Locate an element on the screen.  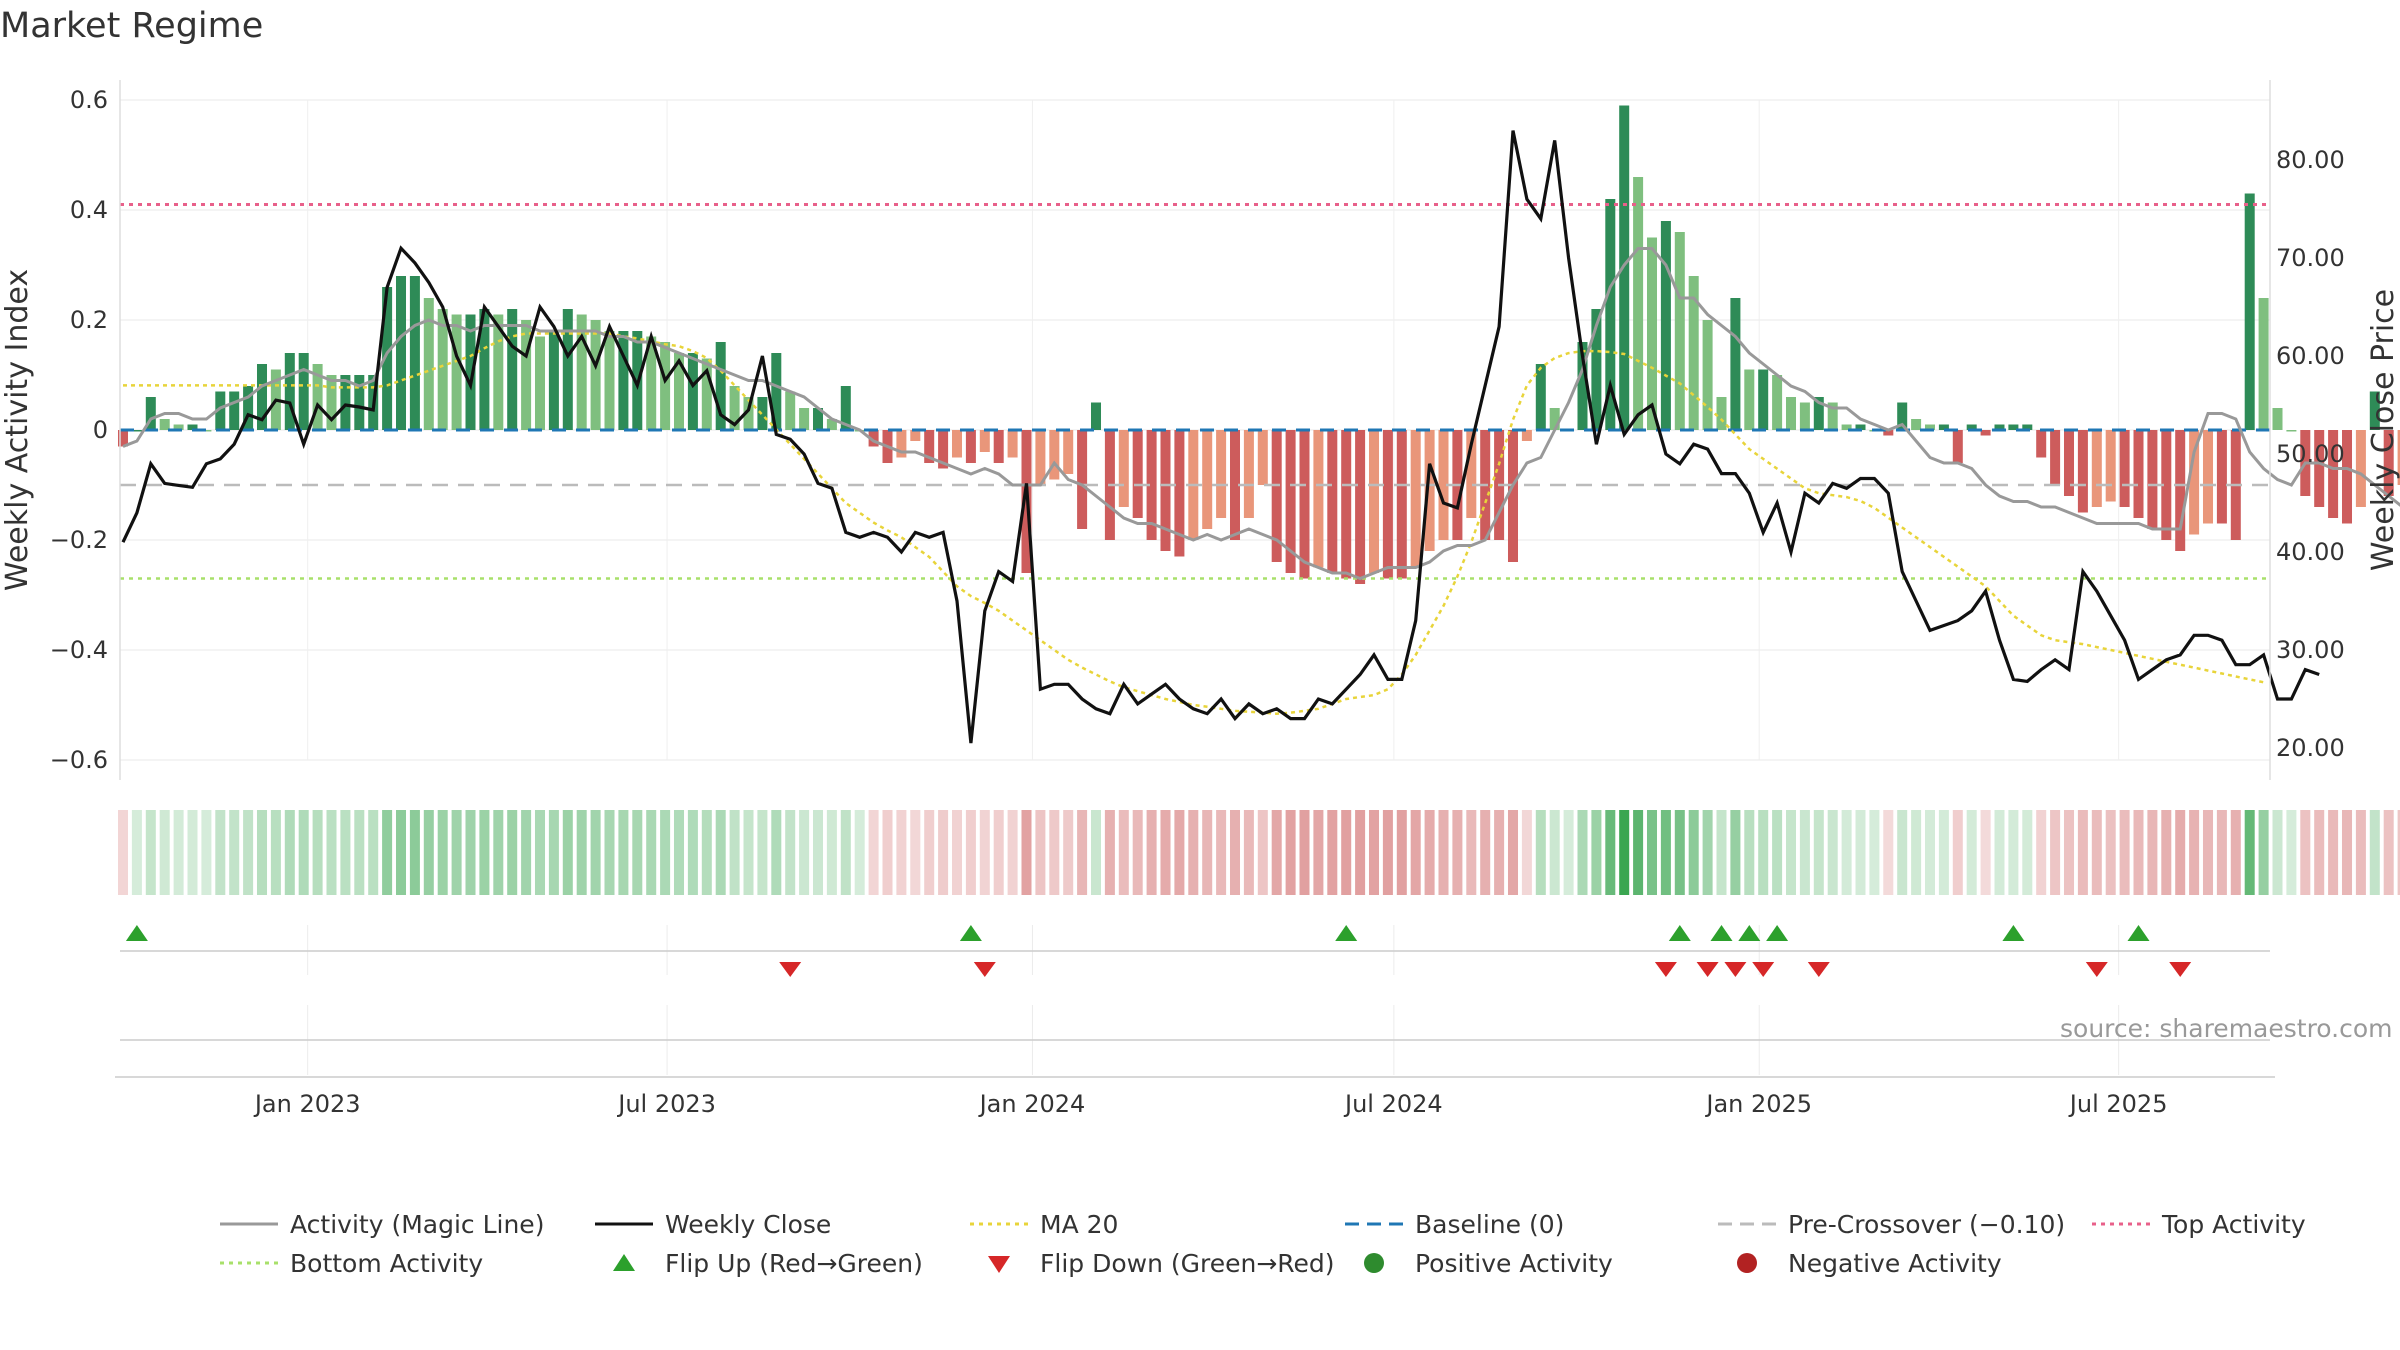
y-tick-left: −0.6 is located at coordinates (79, 760).